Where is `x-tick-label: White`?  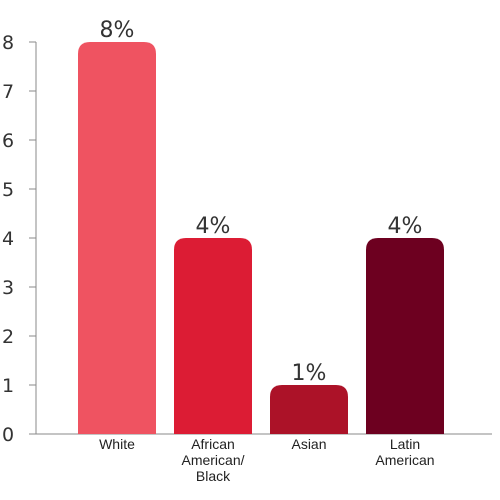 x-tick-label: White is located at coordinates (117, 444).